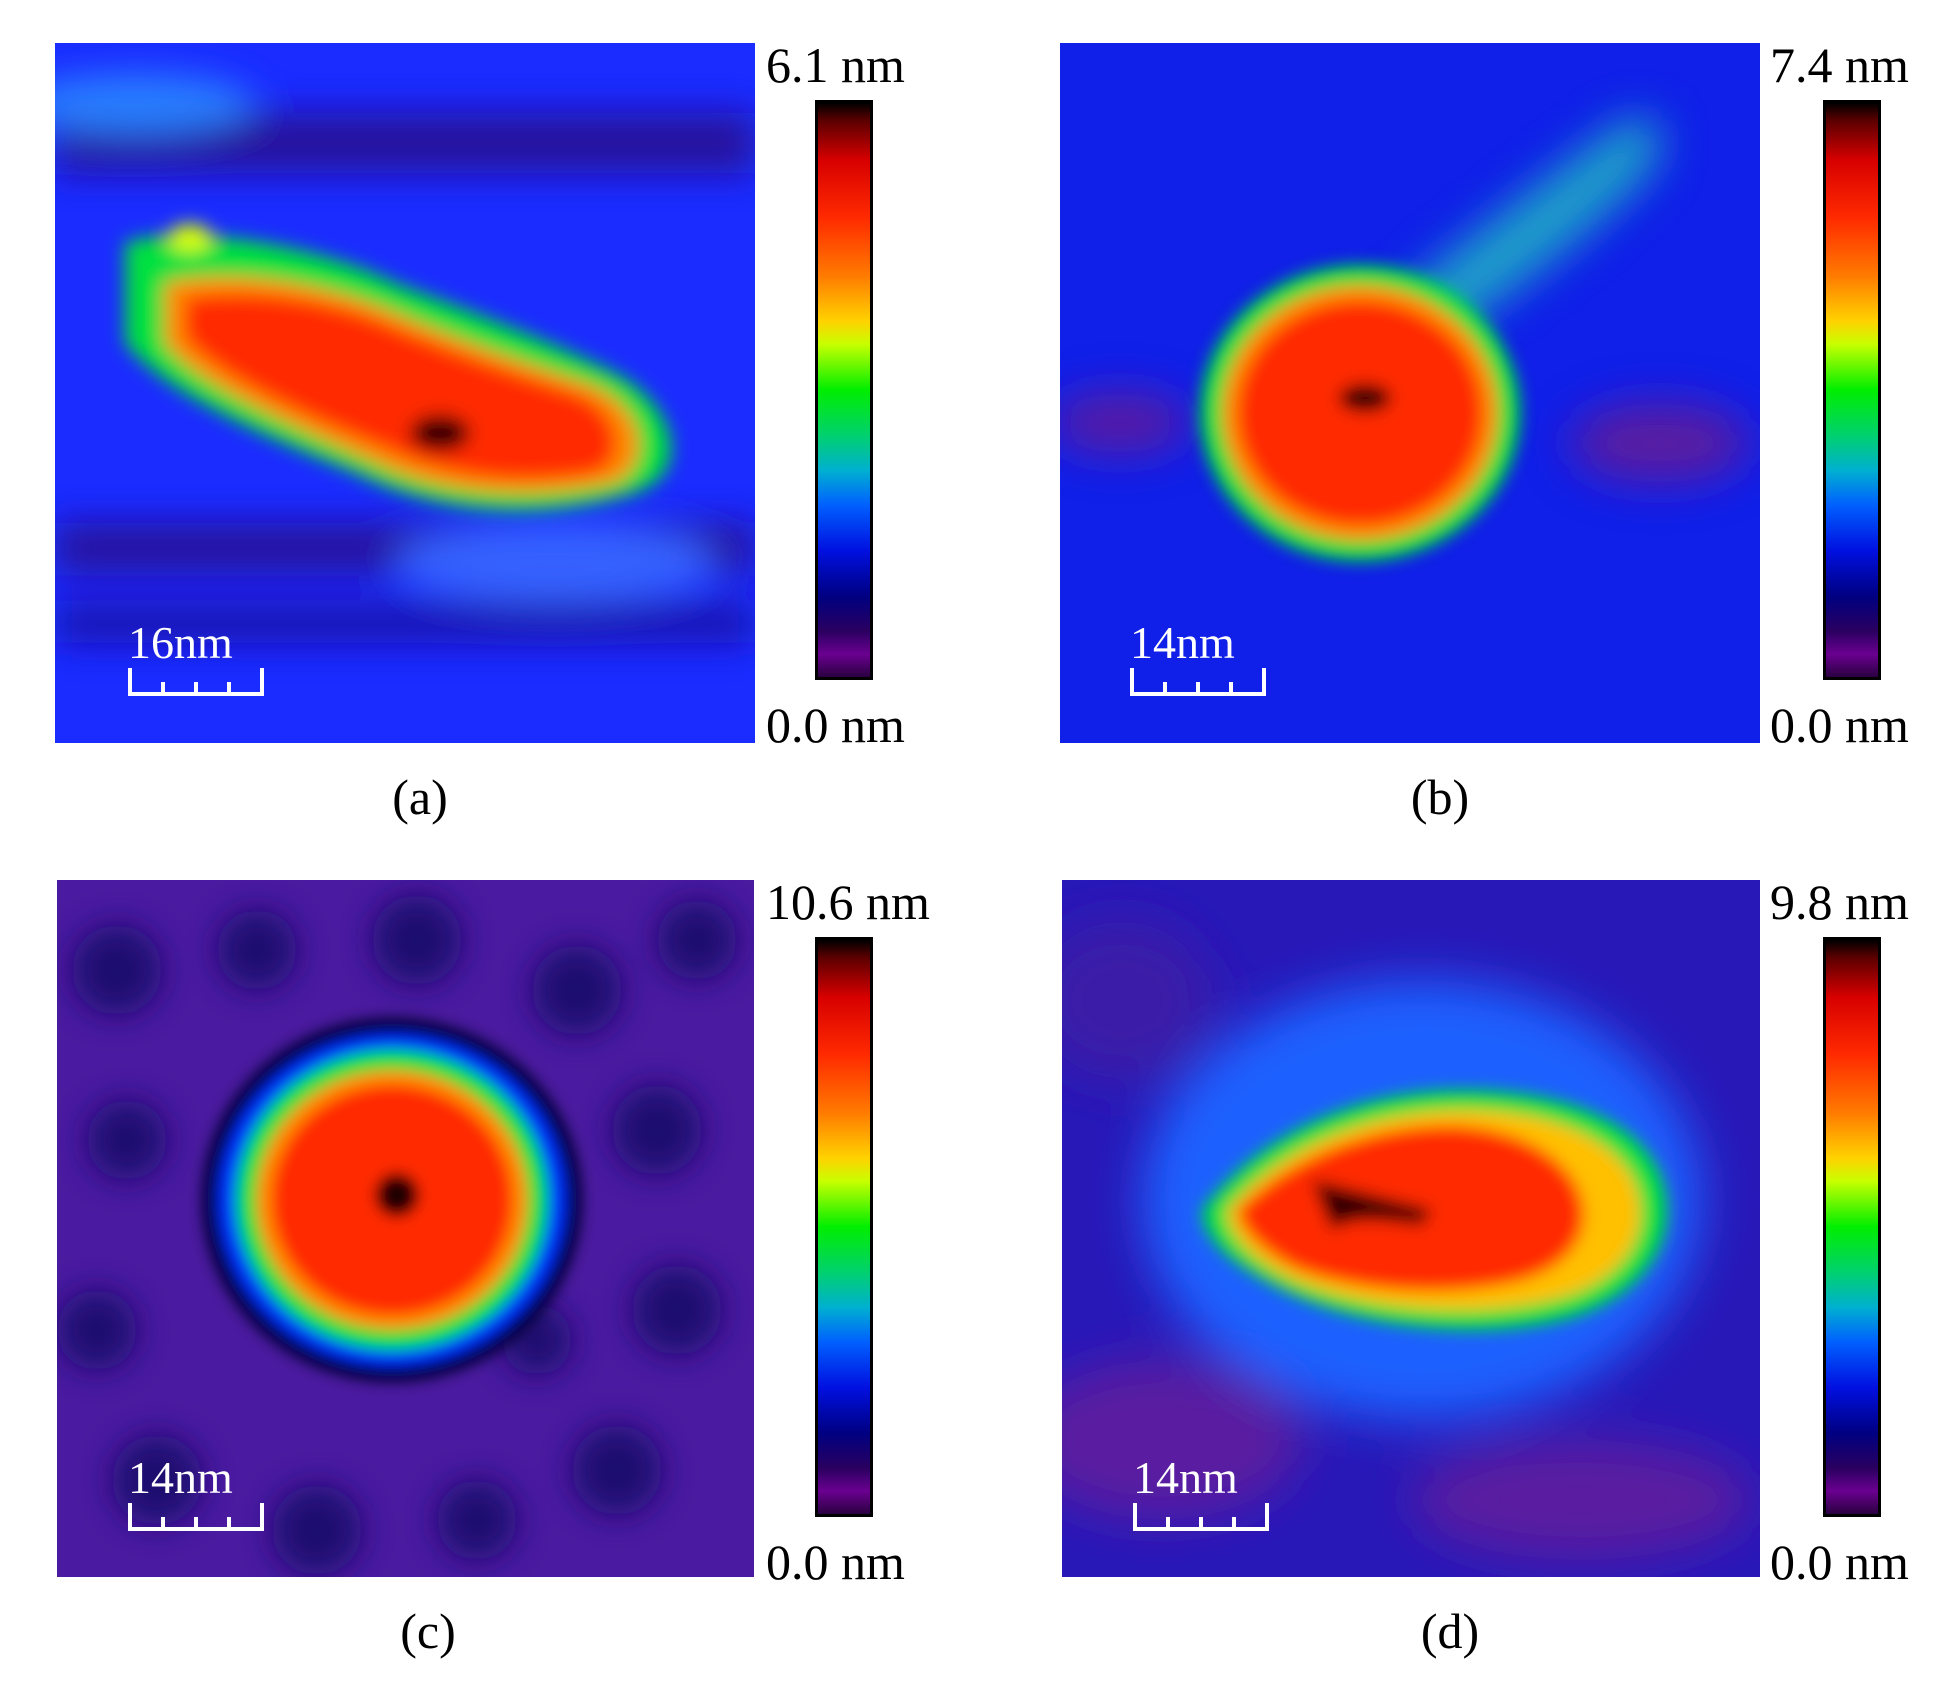 The width and height of the screenshot is (1955, 1685). I want to click on afm-image-c, so click(405, 1228).